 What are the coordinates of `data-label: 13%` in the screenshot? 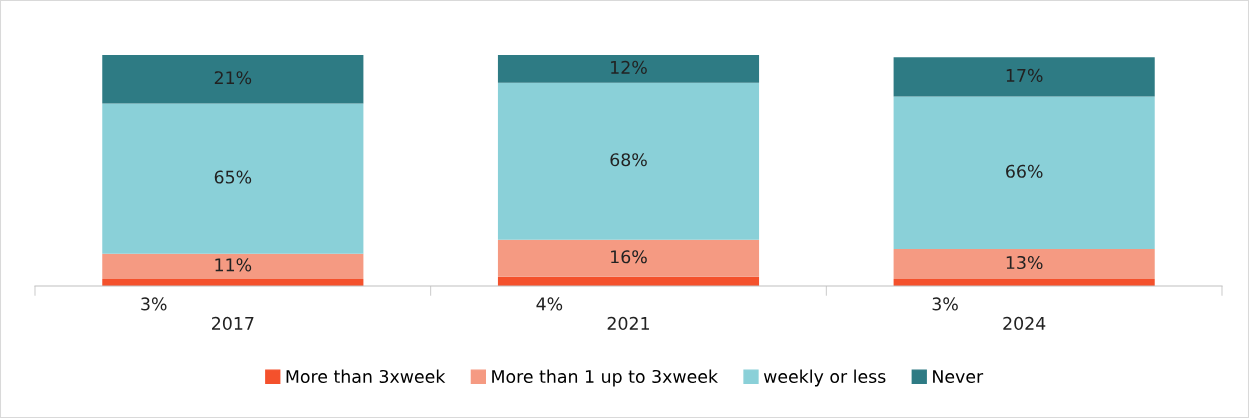 It's located at (1024, 262).